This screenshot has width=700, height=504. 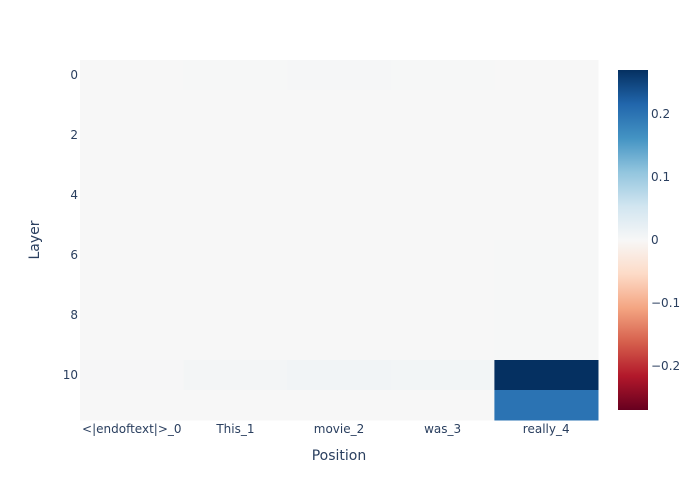 What do you see at coordinates (70, 225) in the screenshot?
I see `y-axis-ticks: 0 2 4 6 8 10` at bounding box center [70, 225].